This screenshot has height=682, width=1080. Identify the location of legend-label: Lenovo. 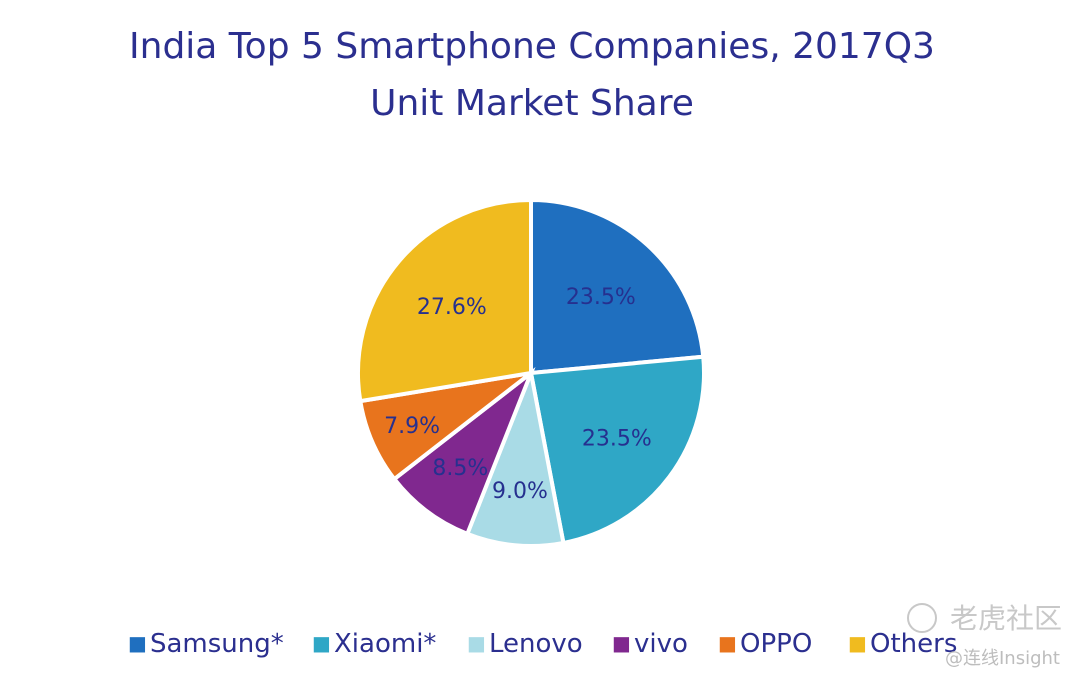
(536, 644).